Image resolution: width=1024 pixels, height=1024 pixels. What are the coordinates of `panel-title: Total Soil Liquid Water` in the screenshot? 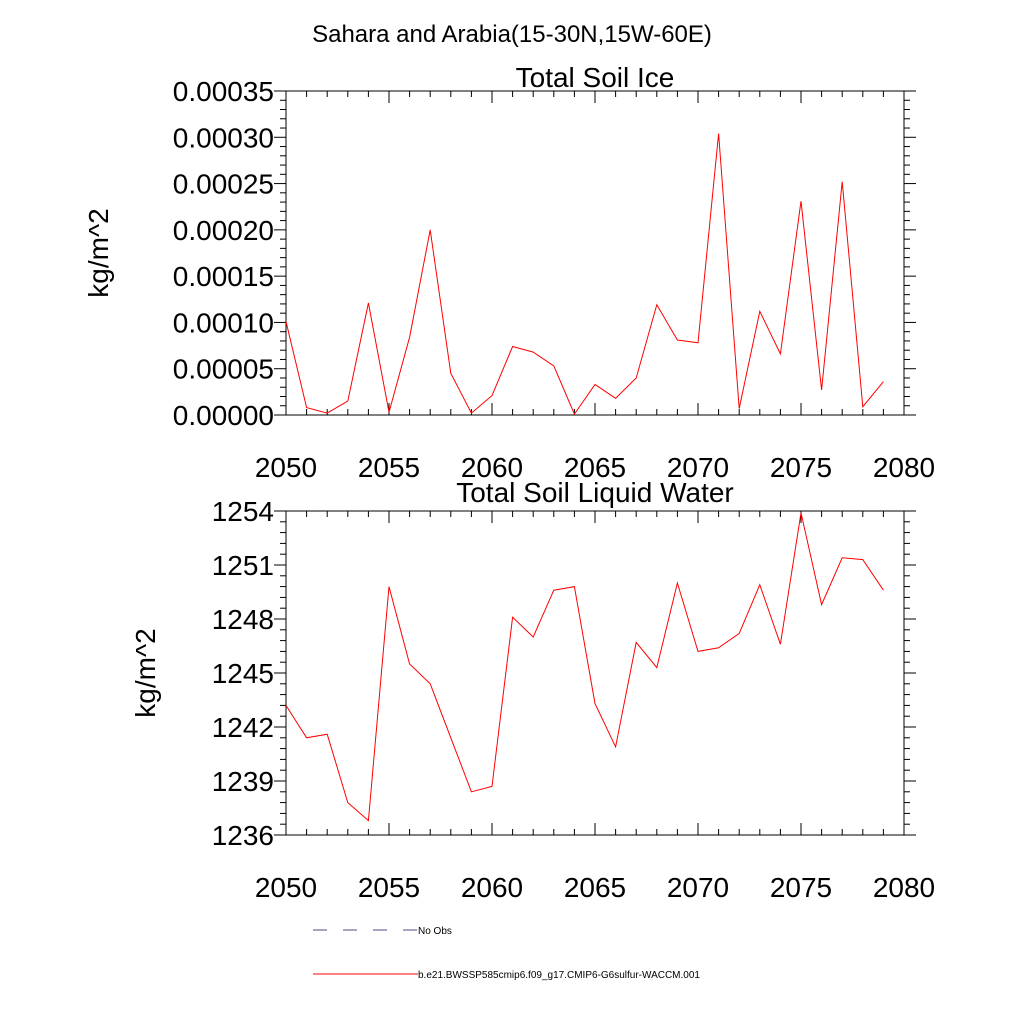 It's located at (595, 492).